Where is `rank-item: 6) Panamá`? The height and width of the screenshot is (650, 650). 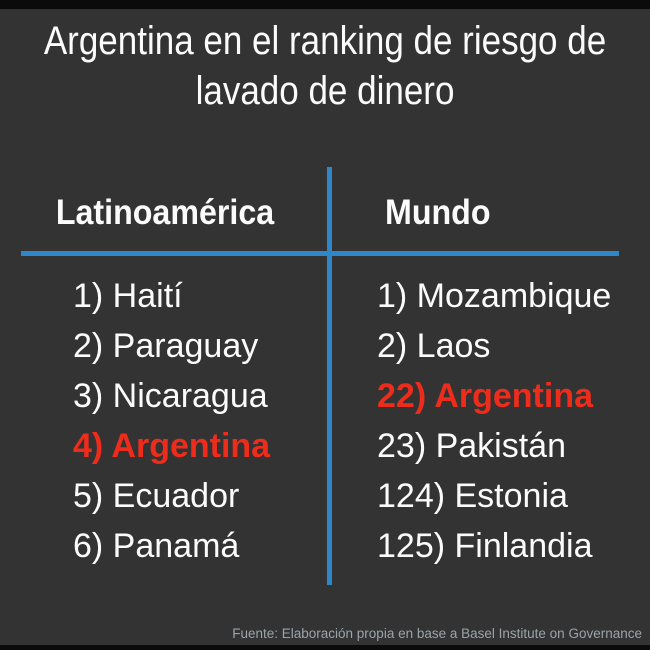
rank-item: 6) Panamá is located at coordinates (156, 546).